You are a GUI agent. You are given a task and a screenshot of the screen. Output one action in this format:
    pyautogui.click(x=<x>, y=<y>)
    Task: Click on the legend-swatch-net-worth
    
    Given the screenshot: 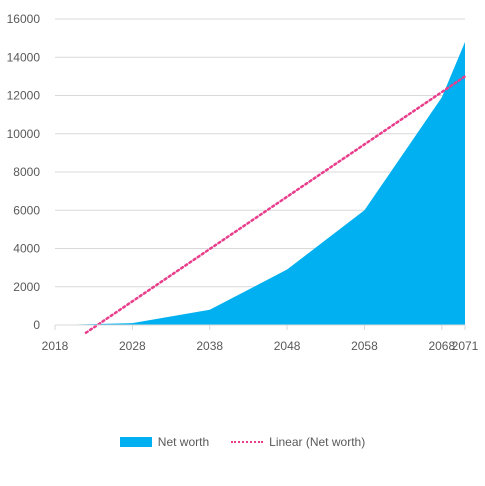 What is the action you would take?
    pyautogui.click(x=135, y=442)
    